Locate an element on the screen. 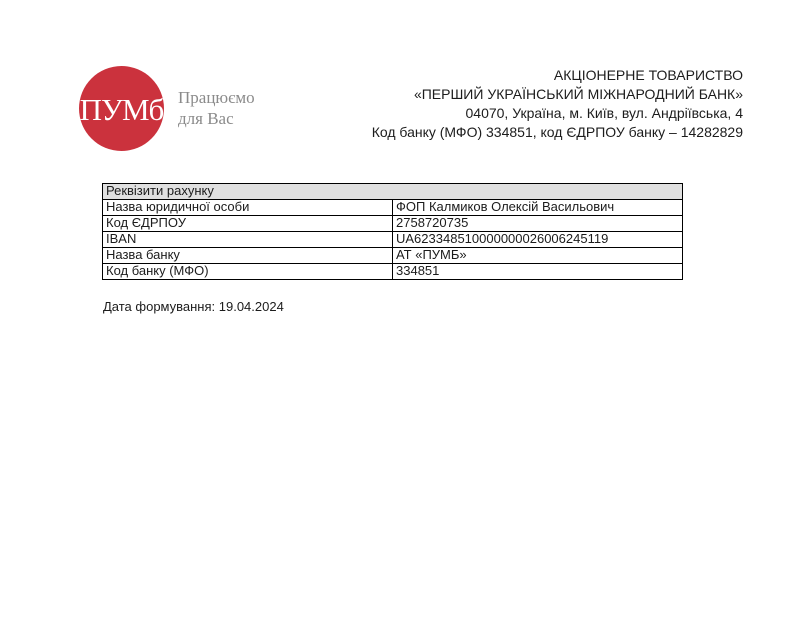 This screenshot has height=620, width=790. table-row-bank-name: Назва банку АТ «ПУМБ» is located at coordinates (392, 255).